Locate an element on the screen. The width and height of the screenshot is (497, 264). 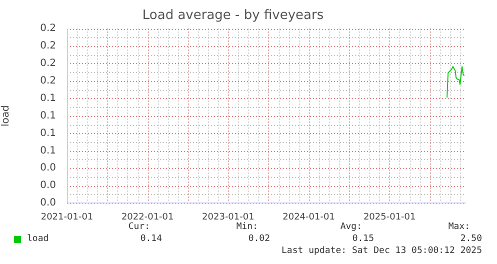
chart-title: Load average - by fiveyears is located at coordinates (233, 16).